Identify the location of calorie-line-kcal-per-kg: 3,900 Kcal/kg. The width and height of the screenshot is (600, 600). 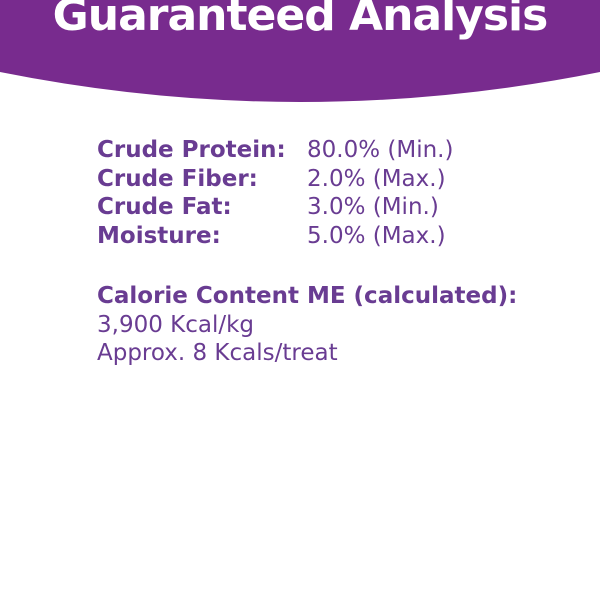
(176, 324).